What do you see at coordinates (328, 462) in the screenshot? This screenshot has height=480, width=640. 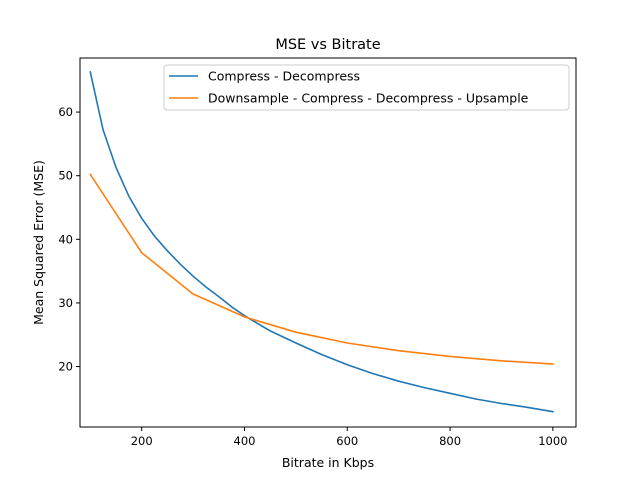 I see `x-axis-label: Bitrate in Kbps` at bounding box center [328, 462].